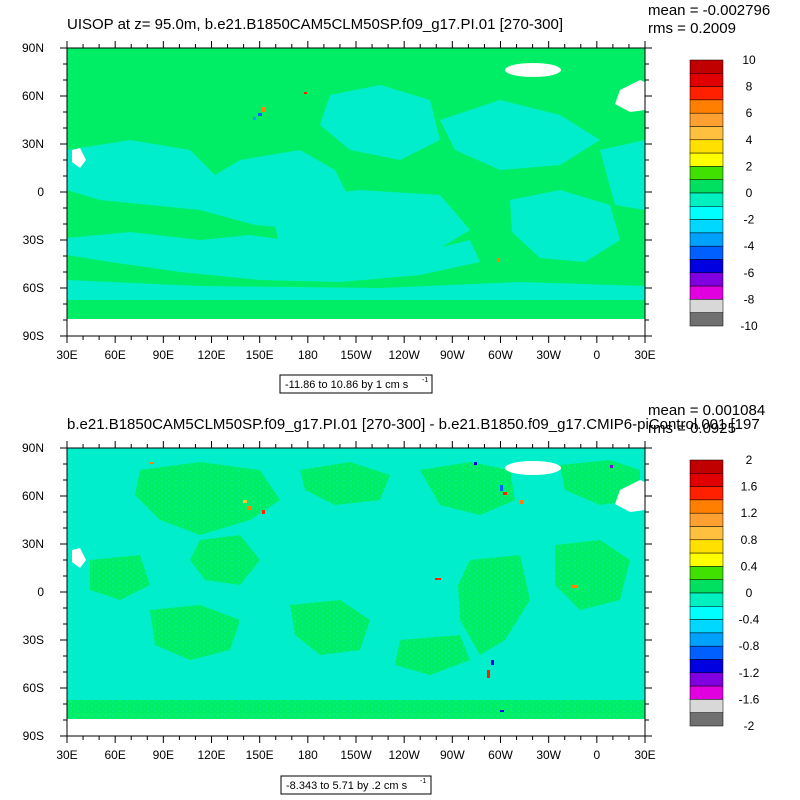 The height and width of the screenshot is (800, 800). I want to click on colorbar-label: -4, so click(749, 246).